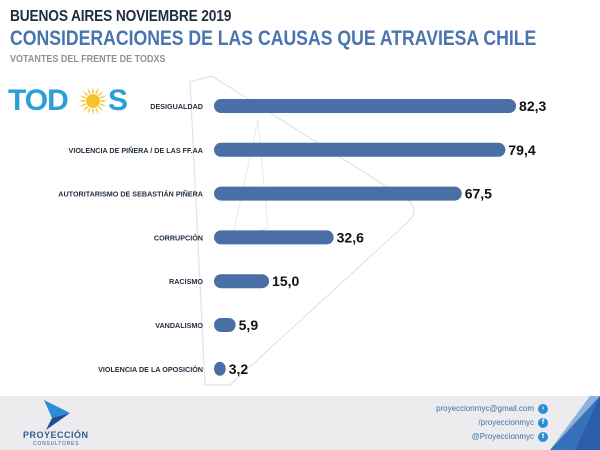 This screenshot has width=600, height=450. What do you see at coordinates (179, 325) in the screenshot?
I see `category-label: VANDALISMO` at bounding box center [179, 325].